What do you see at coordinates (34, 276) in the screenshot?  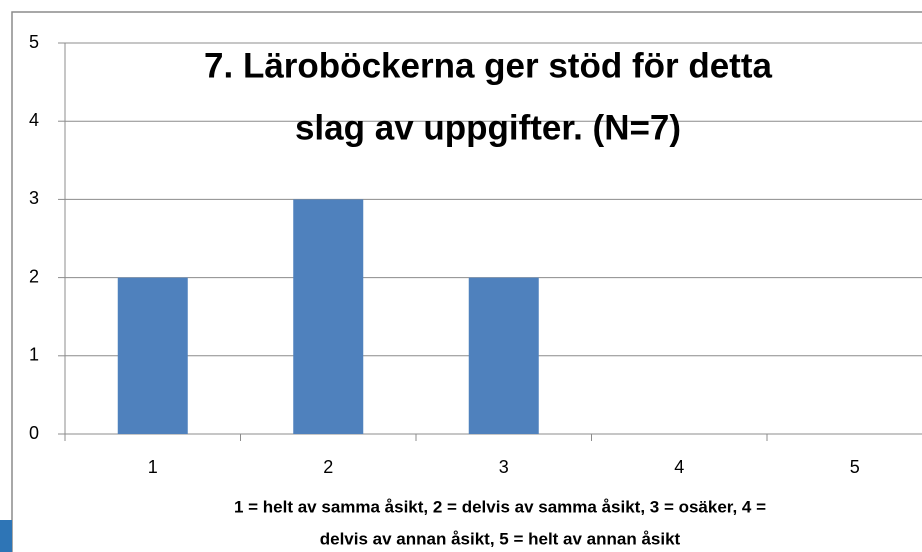 I see `y-tick-label: 2` at bounding box center [34, 276].